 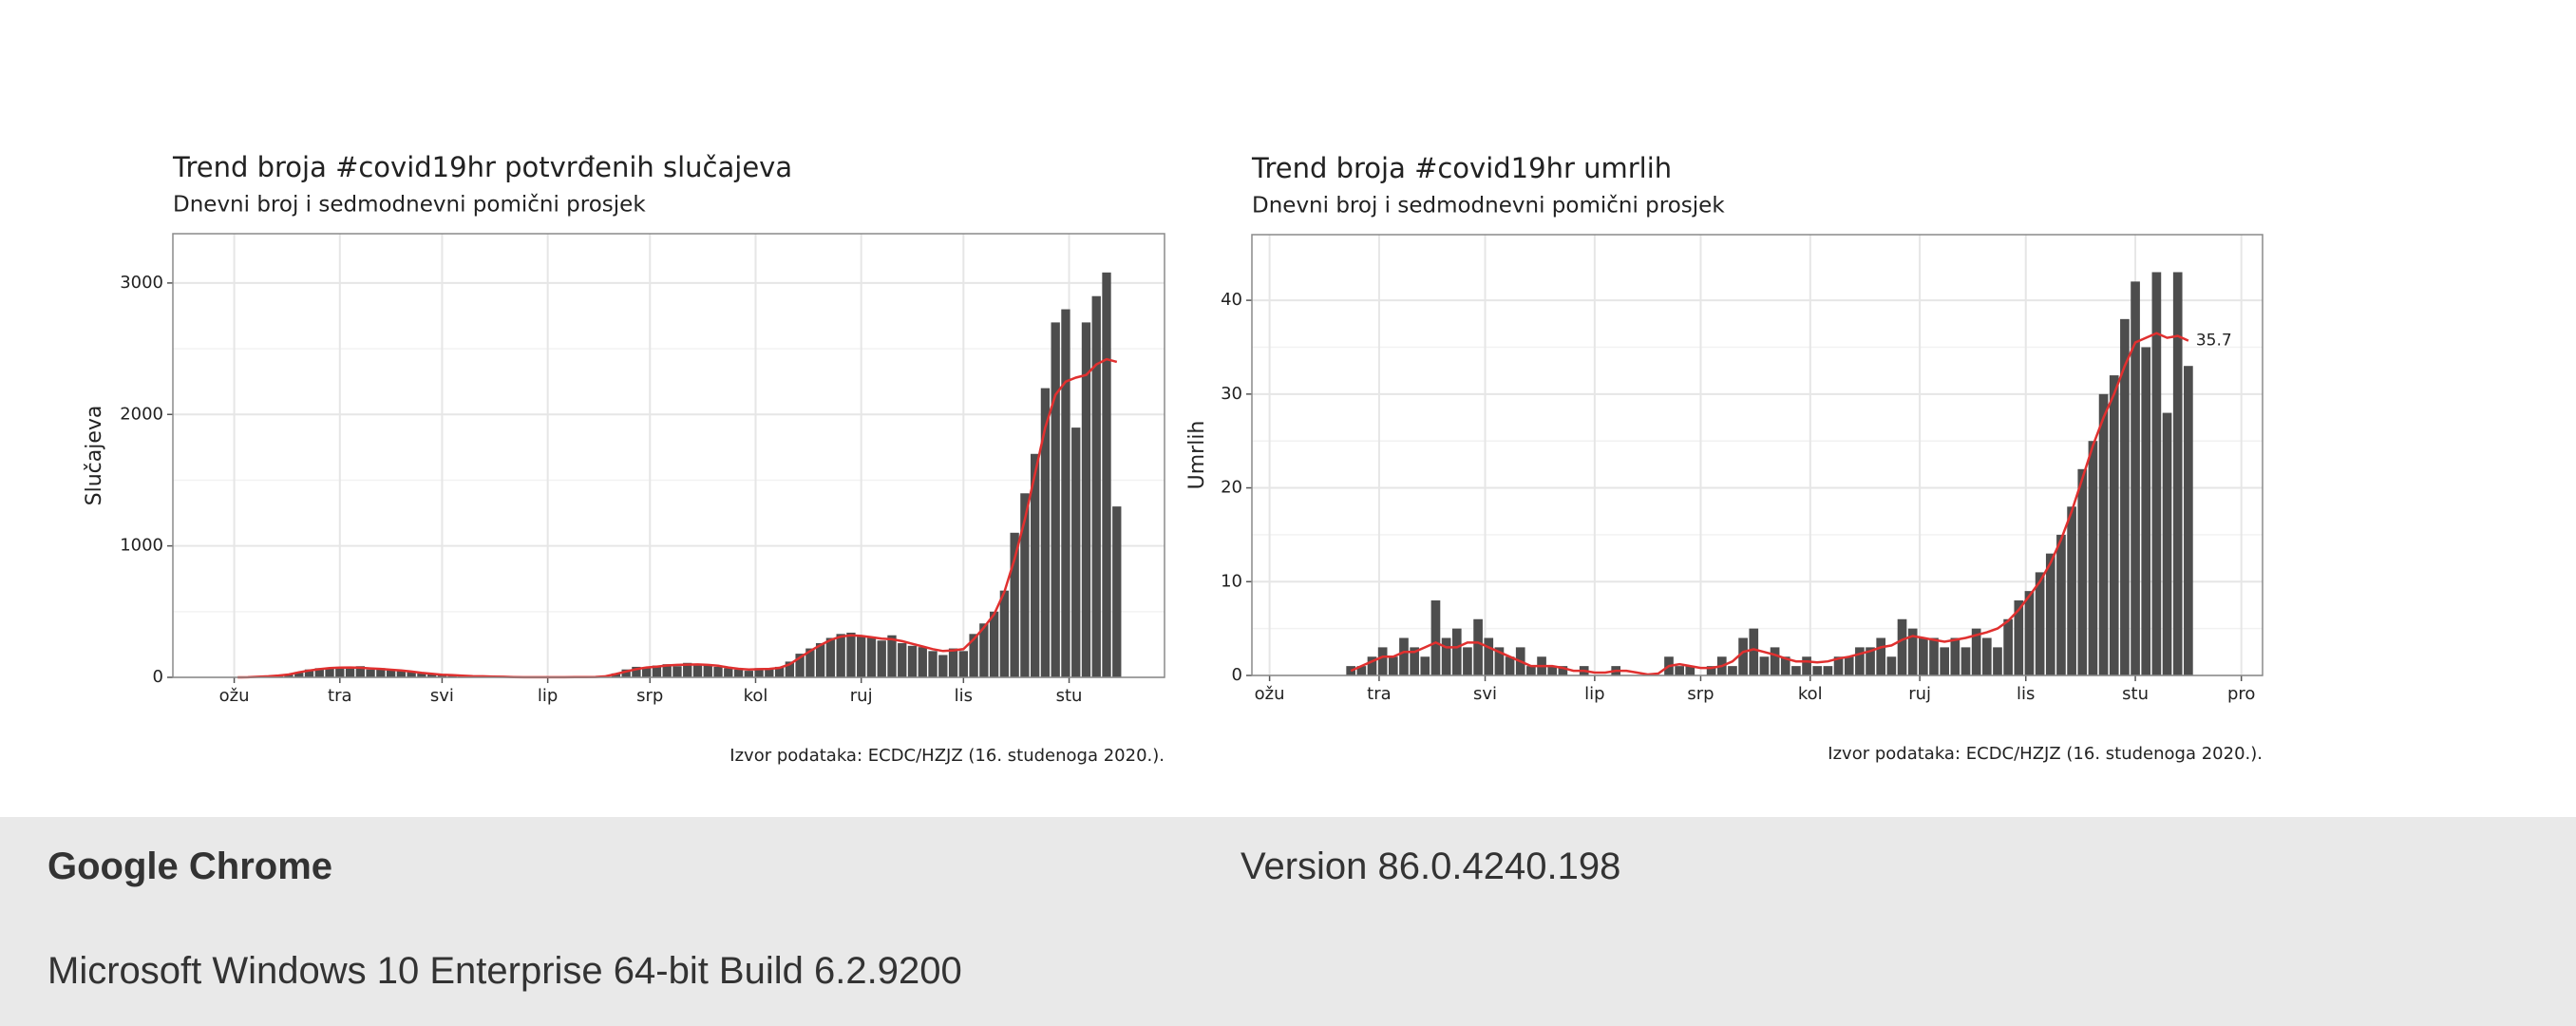 I want to click on x-tick-label: pro, so click(x=2241, y=694).